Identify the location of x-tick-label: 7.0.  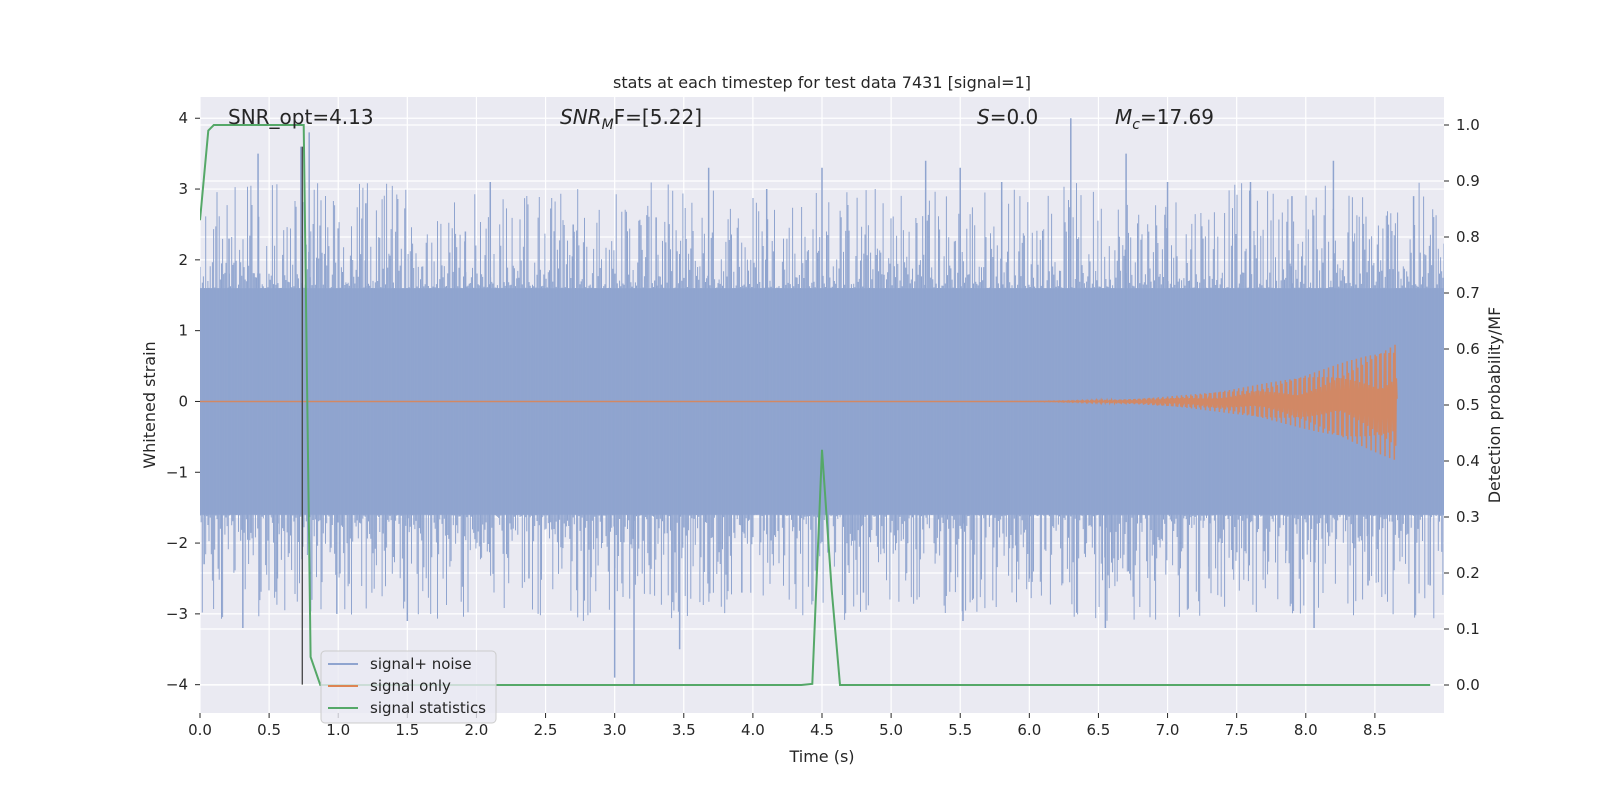
(1168, 730).